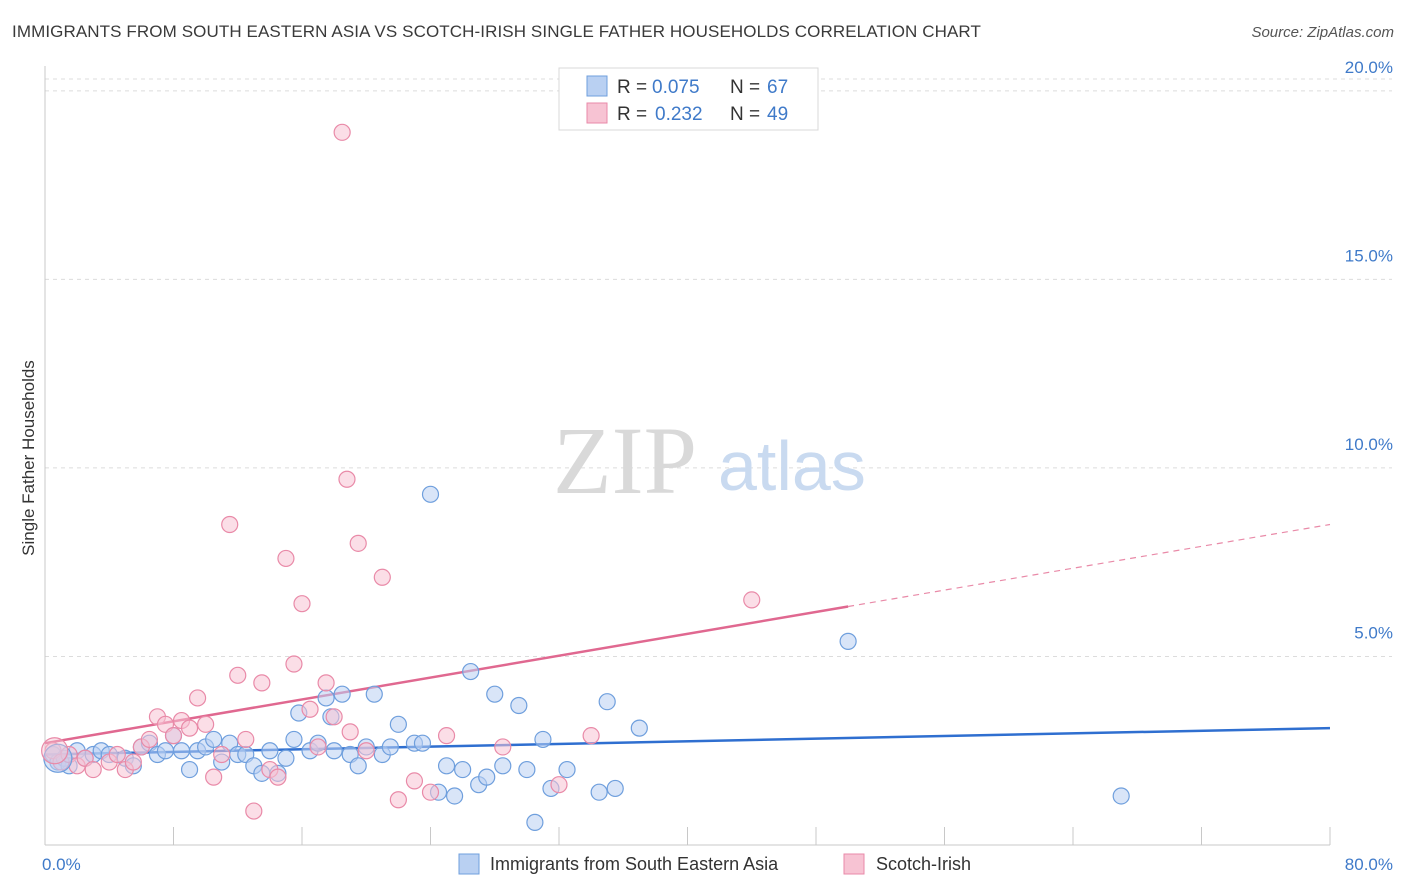 The image size is (1406, 892). What do you see at coordinates (745, 114) in the screenshot?
I see `legend-n-label-2: N =` at bounding box center [745, 114].